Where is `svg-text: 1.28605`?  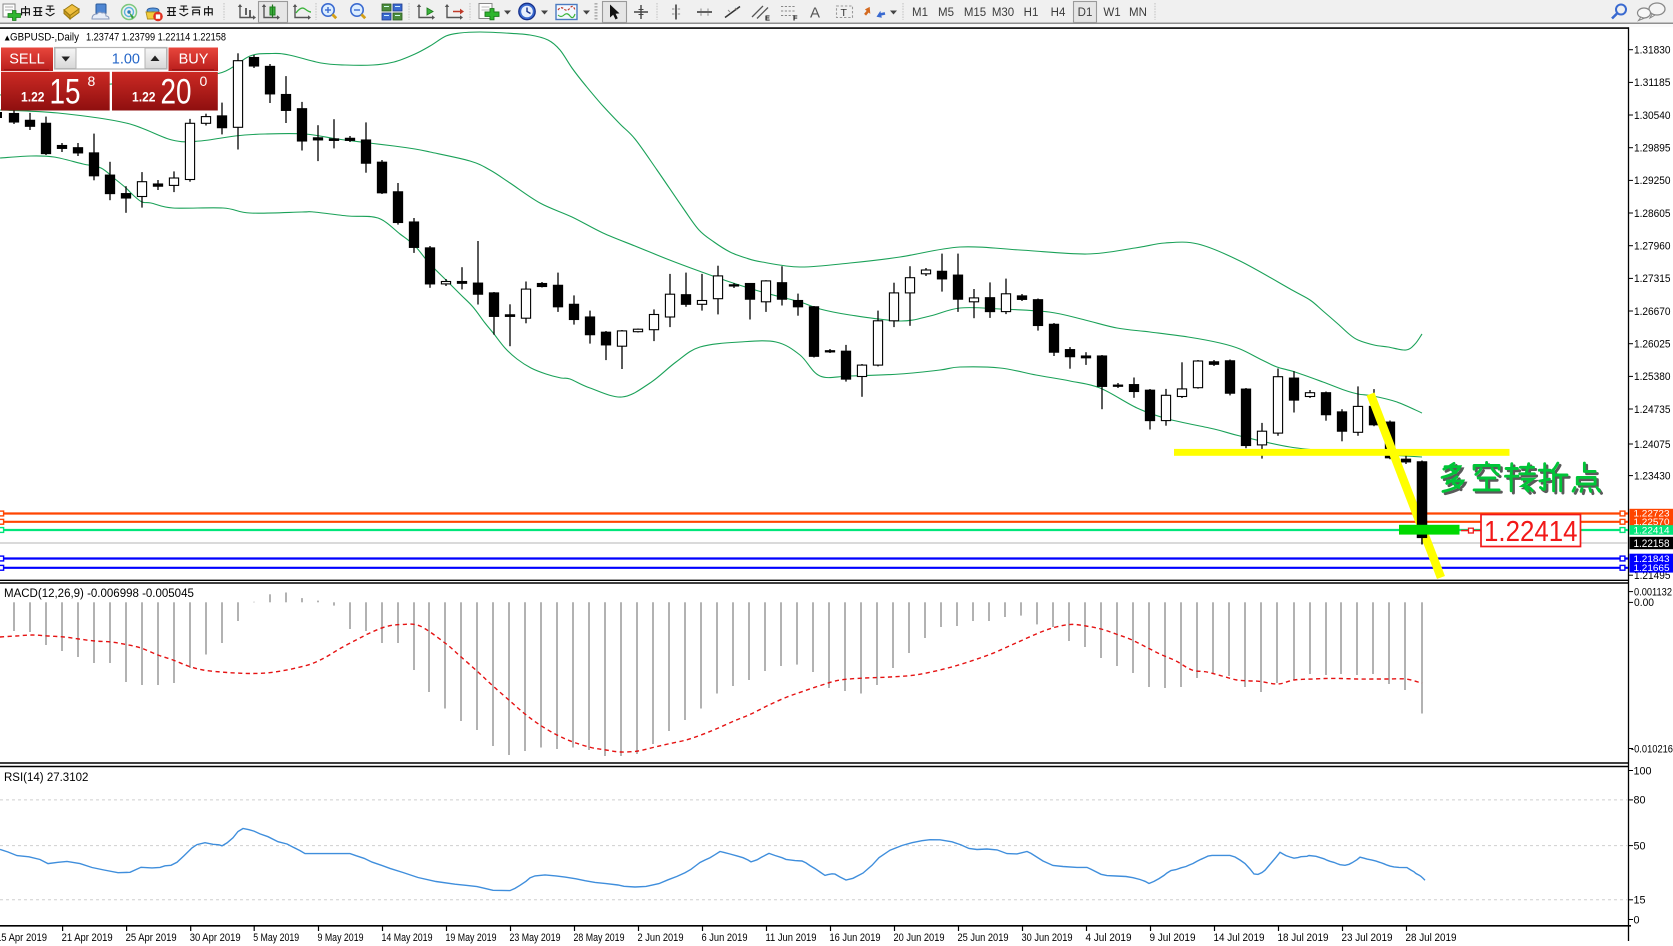
svg-text: 1.28605 is located at coordinates (1652, 214).